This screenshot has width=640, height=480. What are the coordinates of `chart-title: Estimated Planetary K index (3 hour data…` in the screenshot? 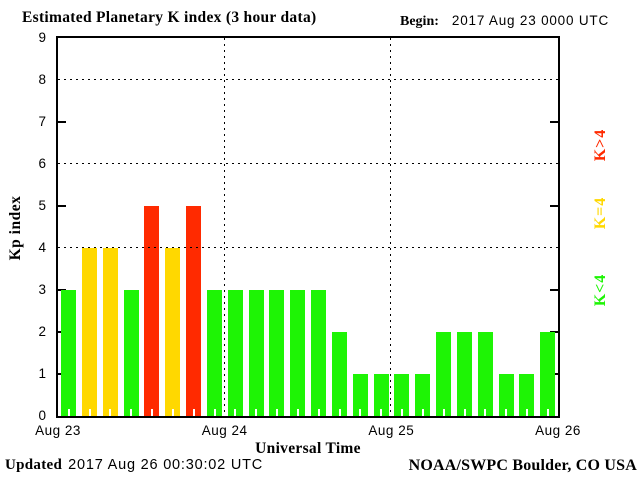 It's located at (169, 17).